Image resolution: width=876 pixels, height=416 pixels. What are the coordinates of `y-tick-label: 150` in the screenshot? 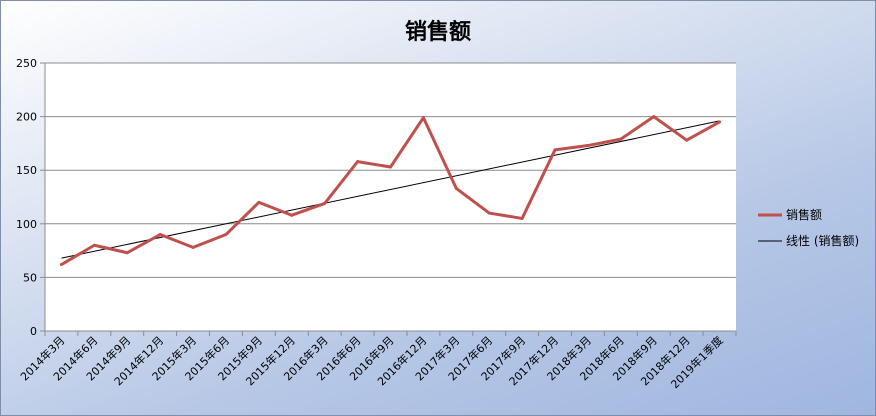 It's located at (26, 170).